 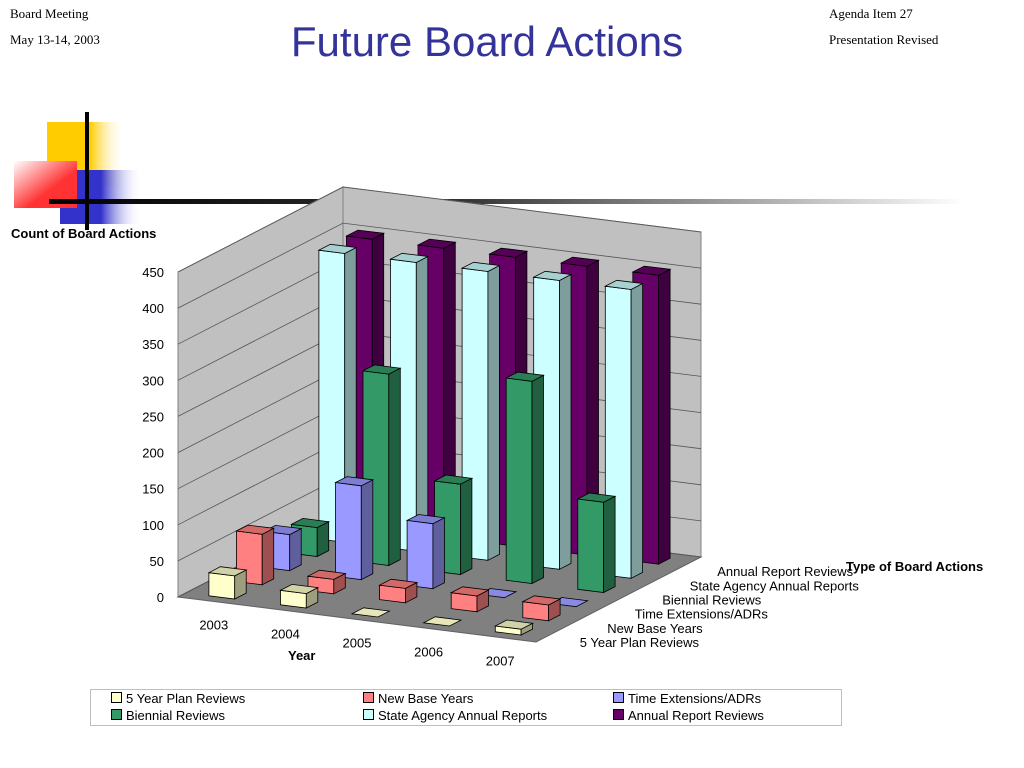 What do you see at coordinates (213, 625) in the screenshot?
I see `x-tick-label: 2003` at bounding box center [213, 625].